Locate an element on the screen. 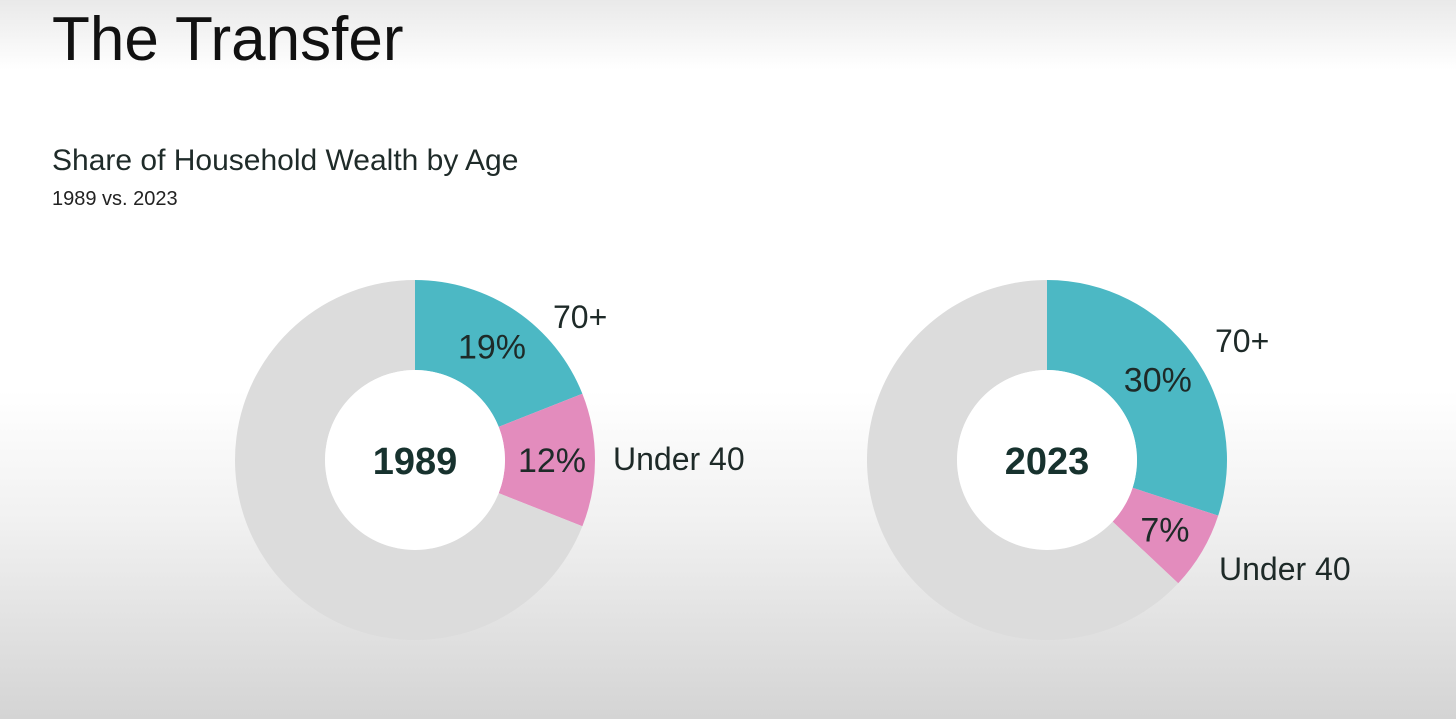 The image size is (1456, 719). value-label-70-plus-2023: 30% is located at coordinates (1158, 380).